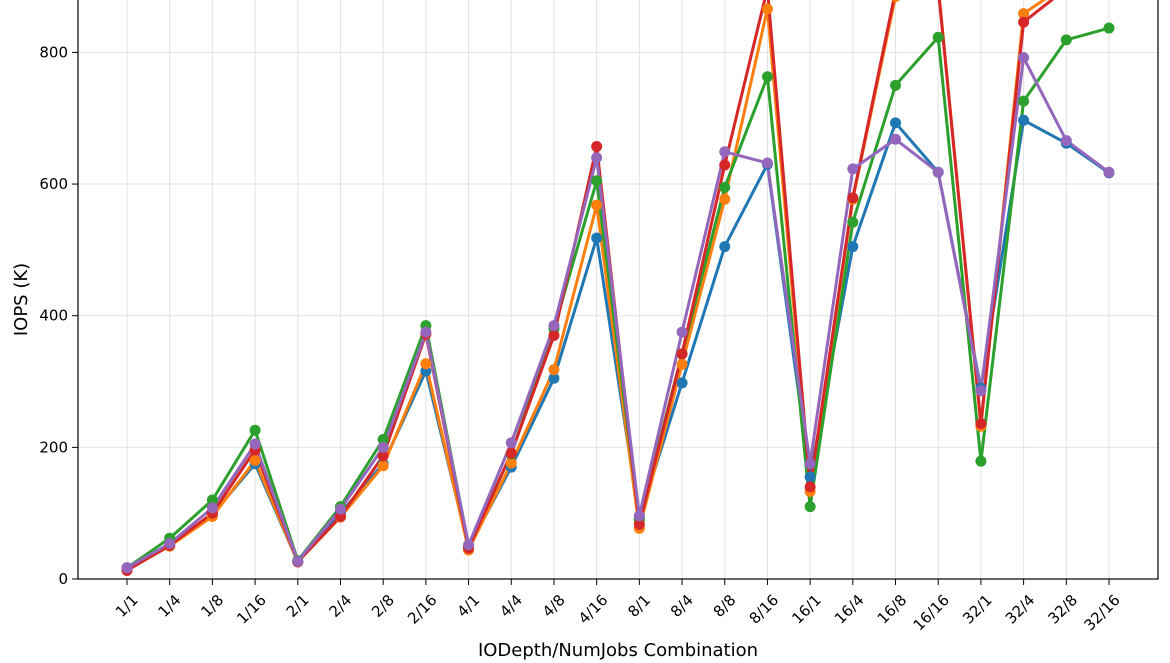  I want to click on x-tick-label: 32/16, so click(1101, 612).